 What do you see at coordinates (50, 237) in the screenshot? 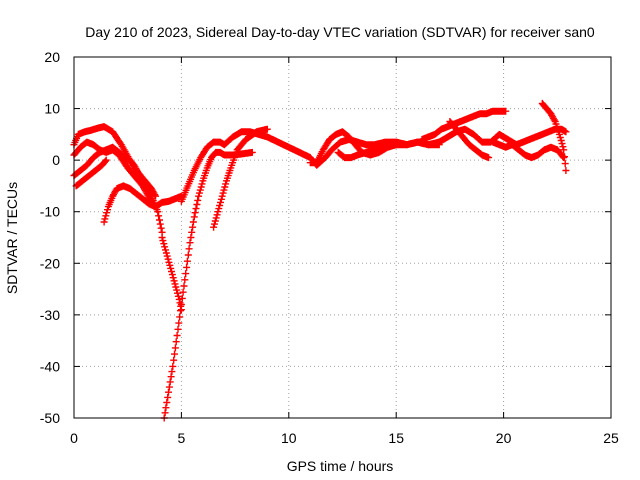
I see `y-axis-tick-labels: -50 -40 -30 -20 -10 0 10 20` at bounding box center [50, 237].